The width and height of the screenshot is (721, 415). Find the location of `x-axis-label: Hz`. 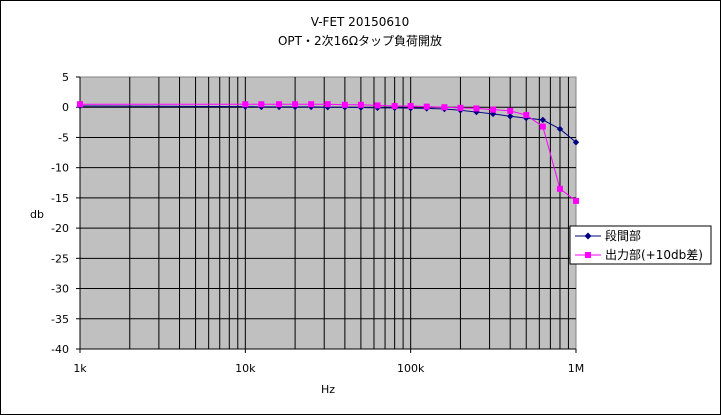

x-axis-label: Hz is located at coordinates (328, 389).